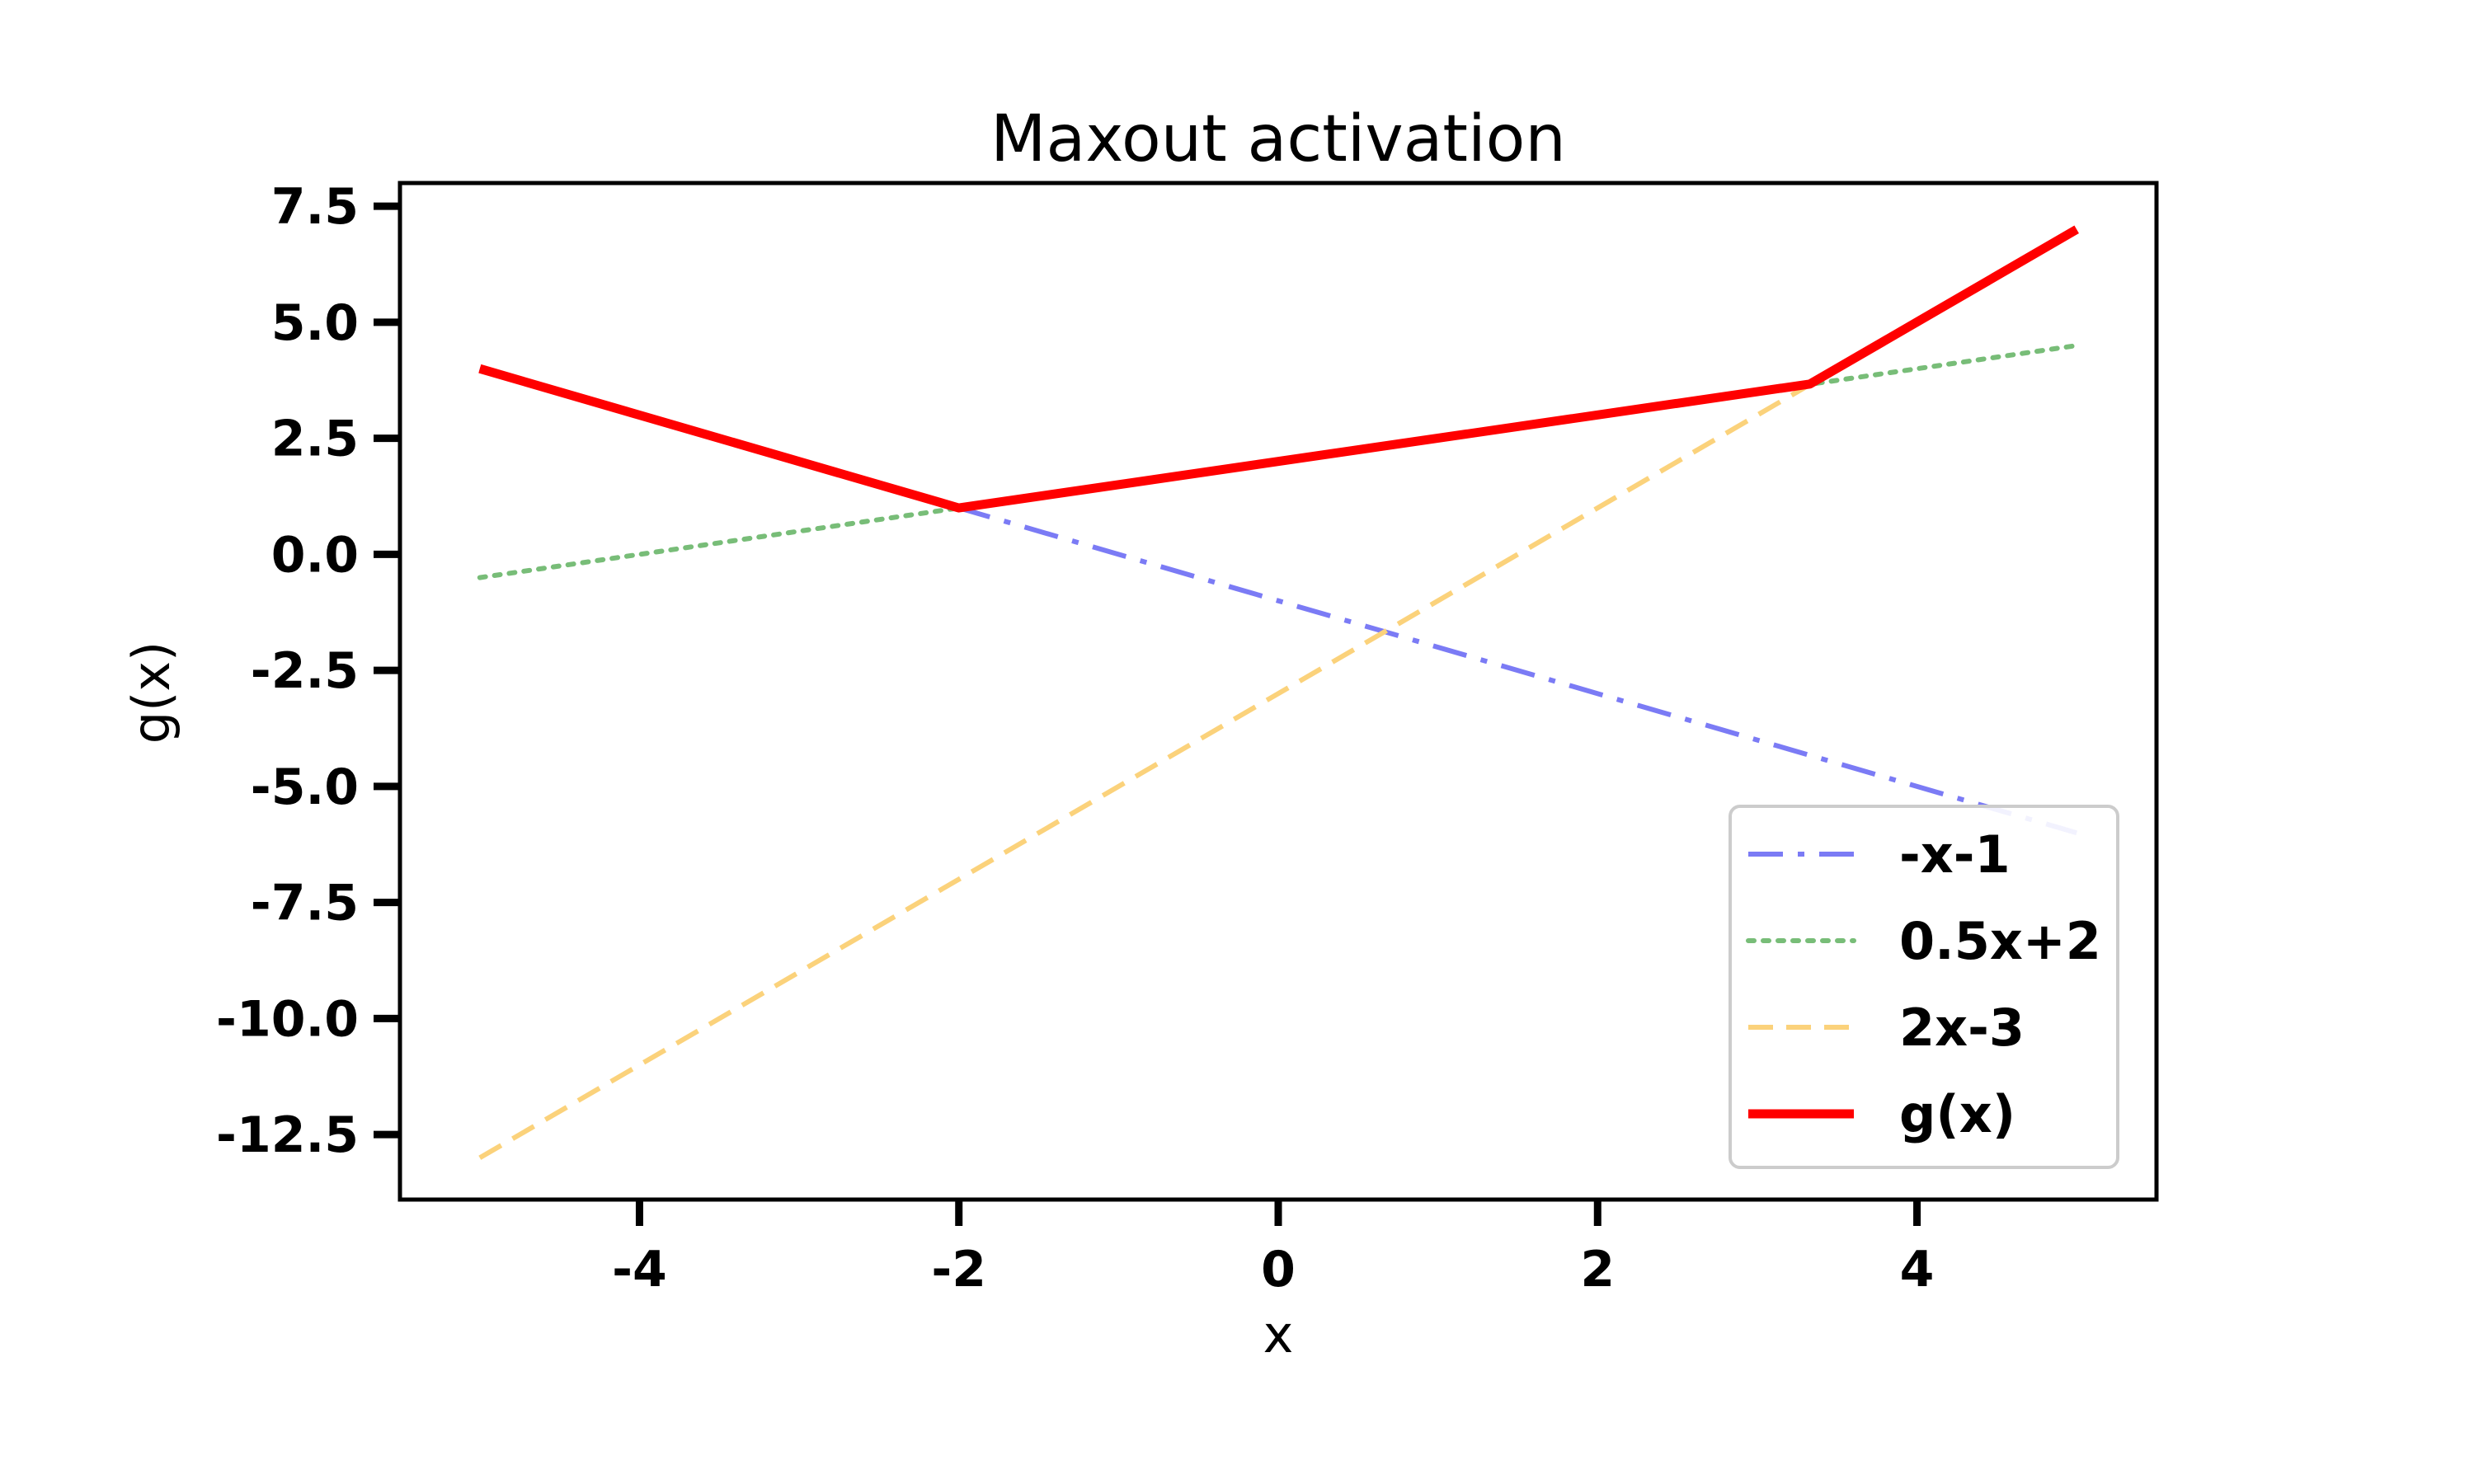 This screenshot has height=1484, width=2474. Describe the element at coordinates (315, 323) in the screenshot. I see `y-tick-label: 5.0` at that location.